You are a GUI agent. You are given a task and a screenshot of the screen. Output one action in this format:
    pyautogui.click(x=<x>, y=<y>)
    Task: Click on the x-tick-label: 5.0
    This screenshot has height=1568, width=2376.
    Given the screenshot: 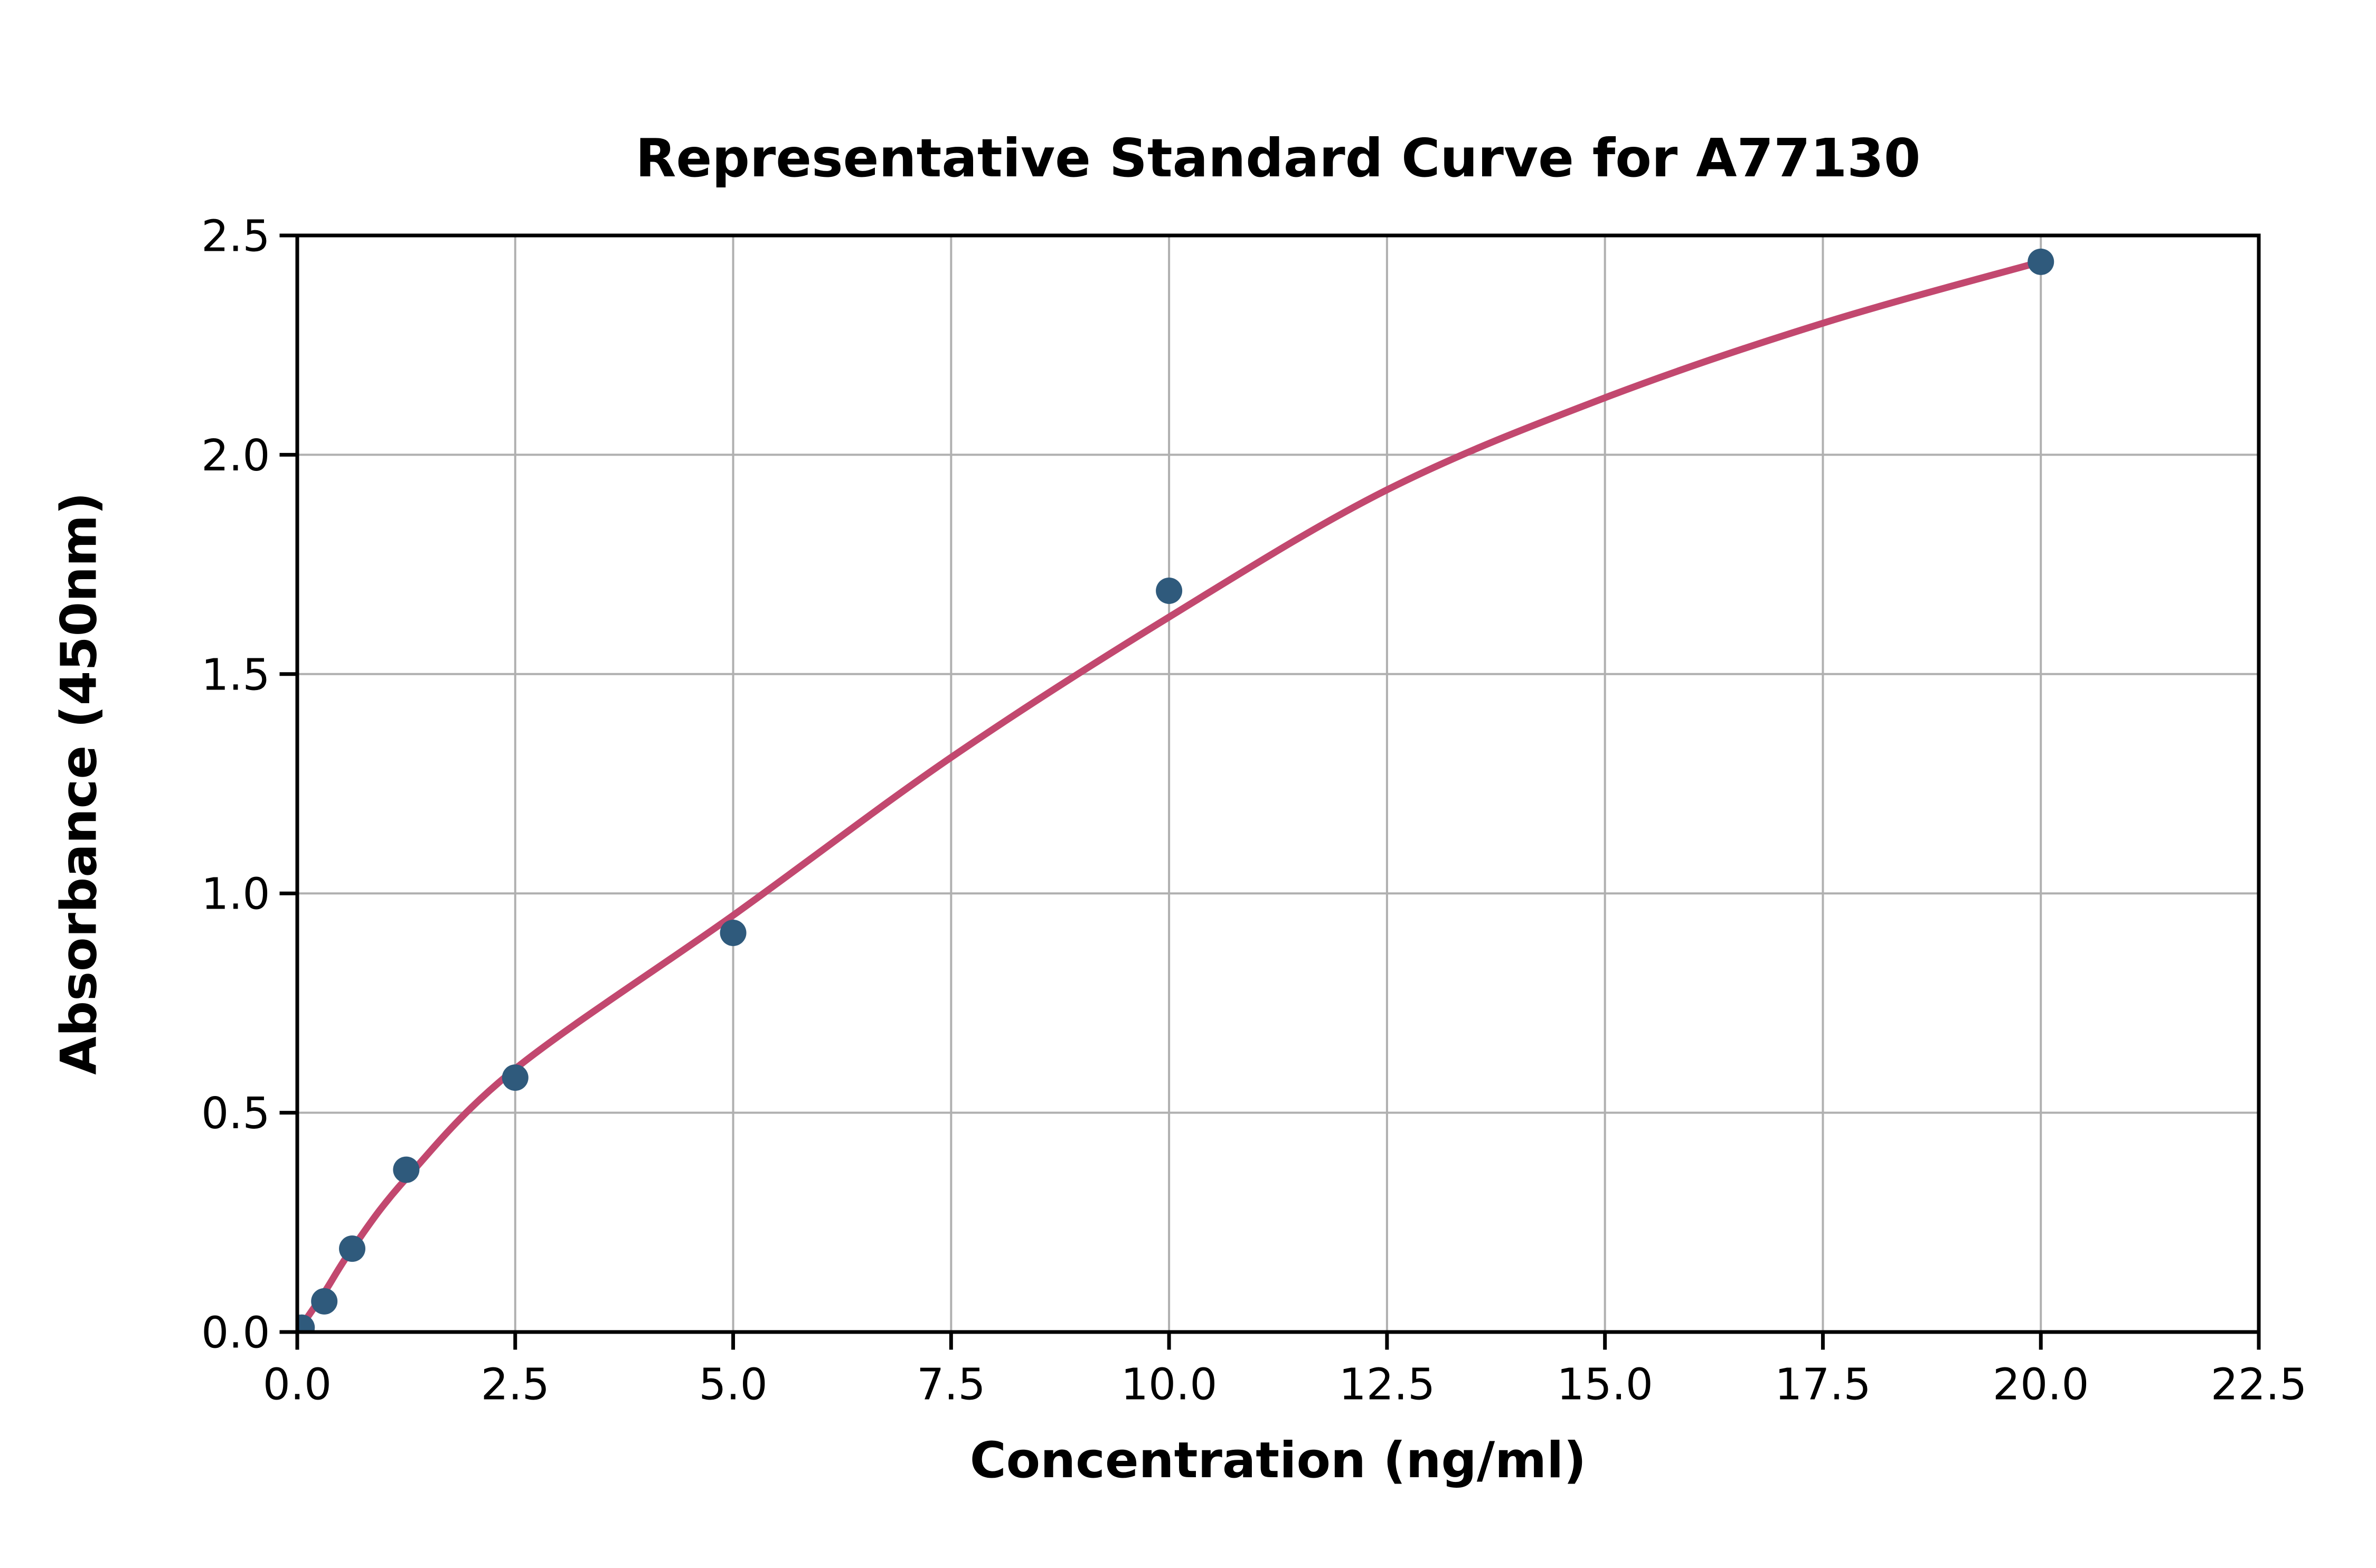 What is the action you would take?
    pyautogui.click(x=733, y=1385)
    